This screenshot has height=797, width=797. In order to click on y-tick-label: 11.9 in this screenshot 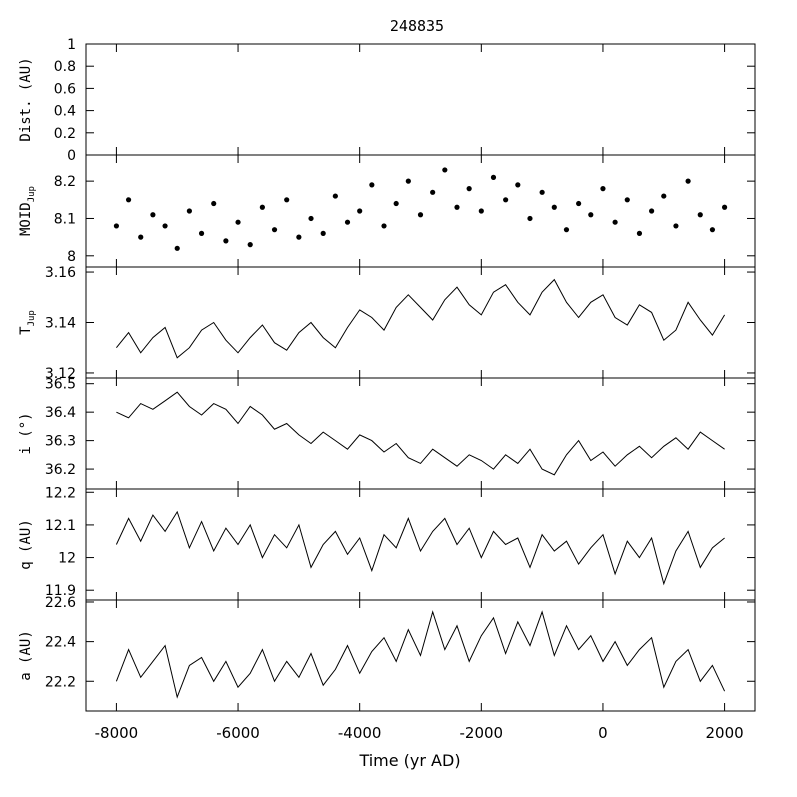, I will do `click(60, 591)`.